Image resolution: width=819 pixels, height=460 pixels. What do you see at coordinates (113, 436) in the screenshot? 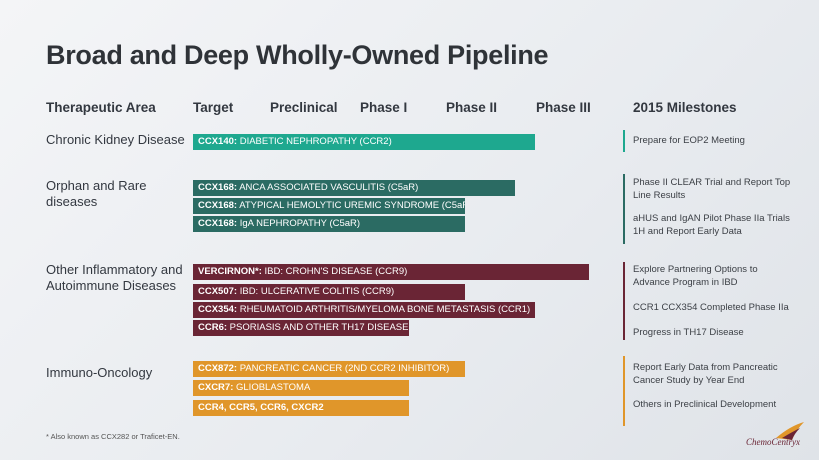
I see `footnote: * Also known as CCX282 or Traficet-EN.` at bounding box center [113, 436].